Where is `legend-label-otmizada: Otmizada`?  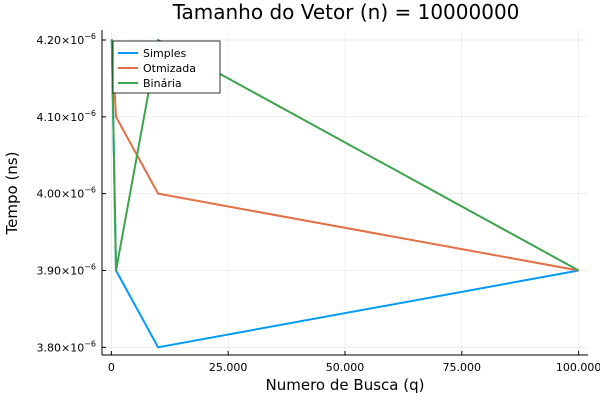
legend-label-otmizada: Otmizada is located at coordinates (169, 68).